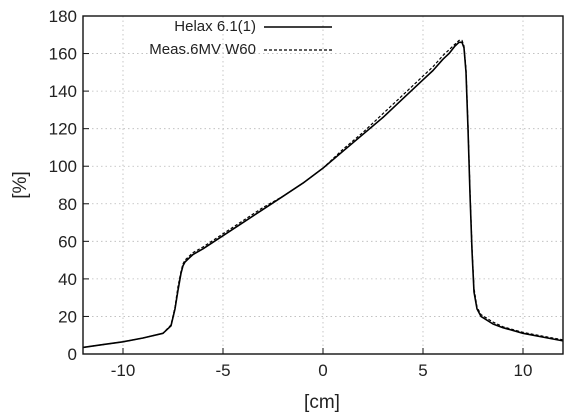 The image size is (564, 415). Describe the element at coordinates (20, 184) in the screenshot. I see `y-axis-title: [%]` at that location.